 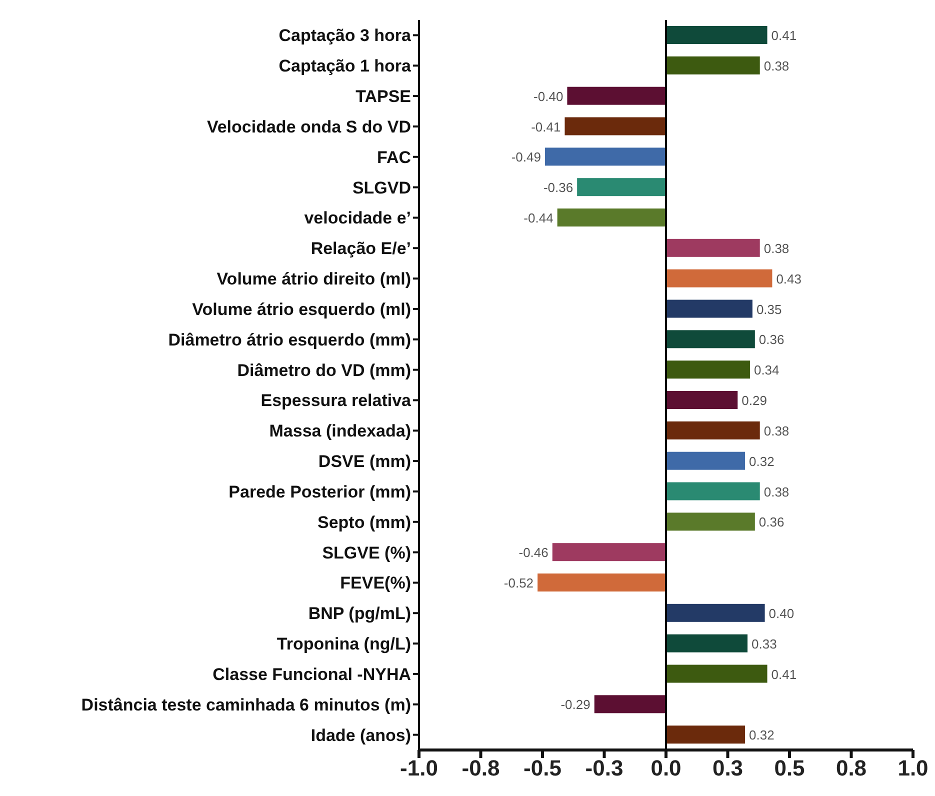 I want to click on data-label: 0.40, so click(x=781, y=613).